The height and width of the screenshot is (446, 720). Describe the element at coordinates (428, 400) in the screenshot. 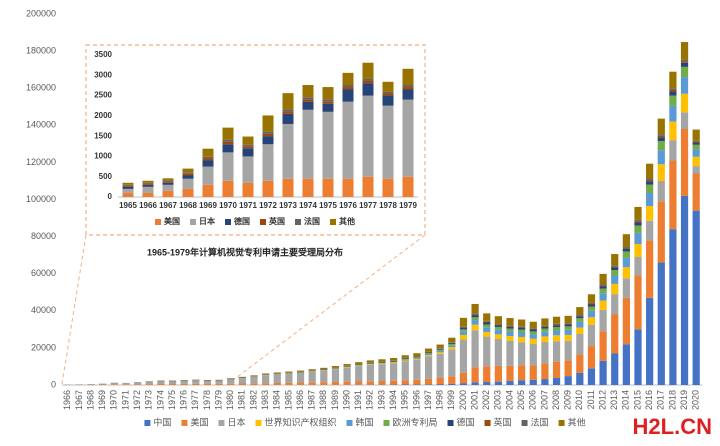

I see `x-tick-label: 1997` at that location.